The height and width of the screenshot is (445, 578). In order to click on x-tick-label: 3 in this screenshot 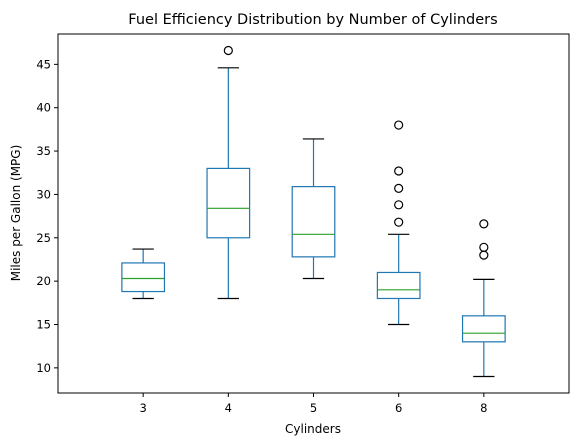, I will do `click(143, 408)`.